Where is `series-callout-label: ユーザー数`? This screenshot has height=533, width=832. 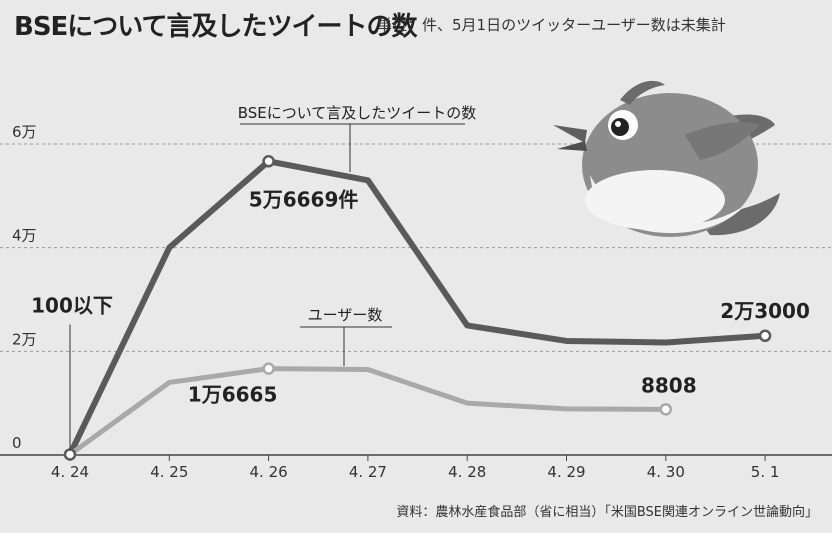
series-callout-label: ユーザー数 is located at coordinates (345, 315).